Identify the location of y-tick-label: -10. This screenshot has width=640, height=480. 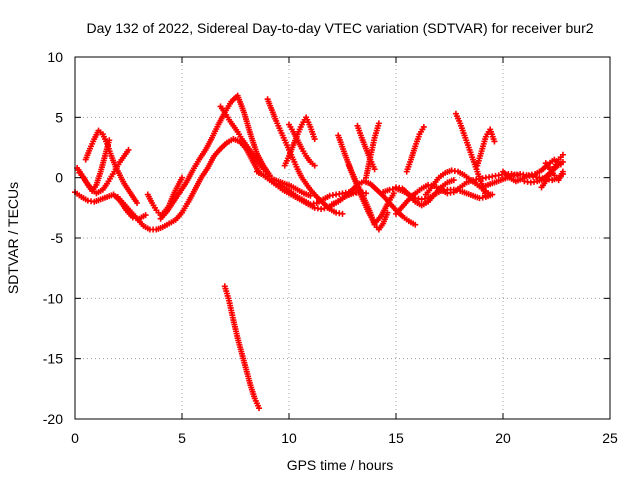
(53, 298).